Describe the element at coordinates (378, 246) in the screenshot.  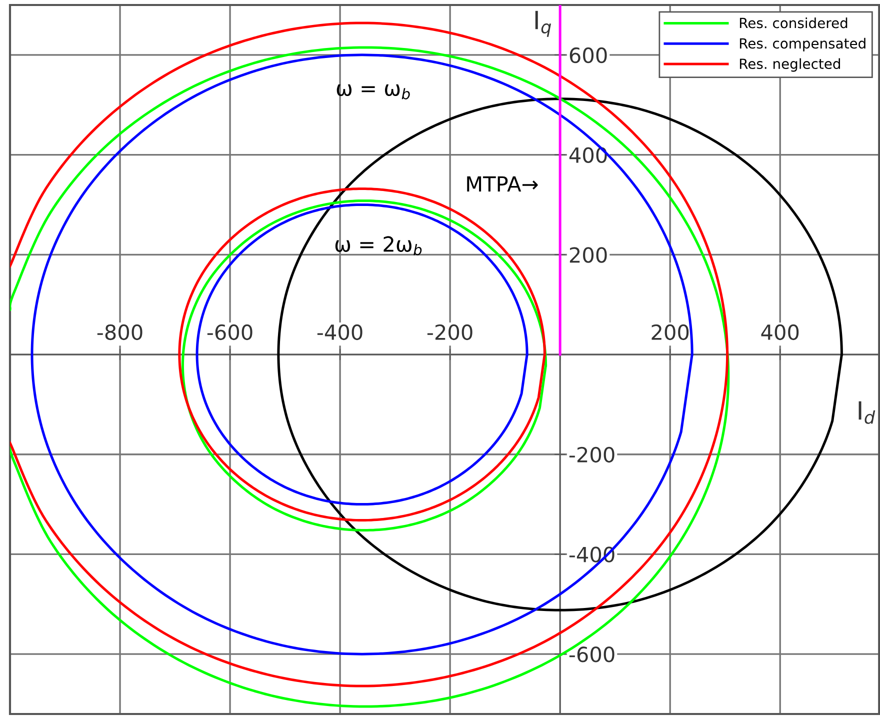
I see `annotation: ω = 2ω$_{b}$` at that location.